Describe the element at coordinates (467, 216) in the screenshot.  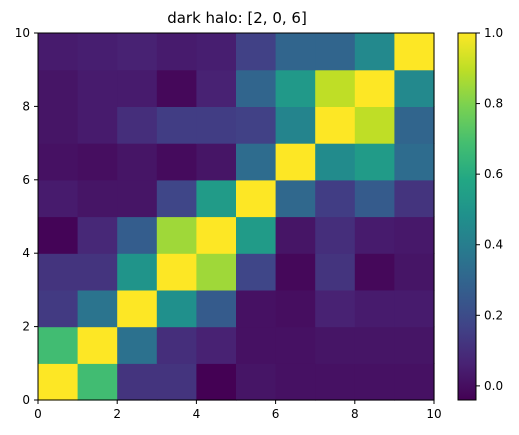
I see `colorbar` at that location.